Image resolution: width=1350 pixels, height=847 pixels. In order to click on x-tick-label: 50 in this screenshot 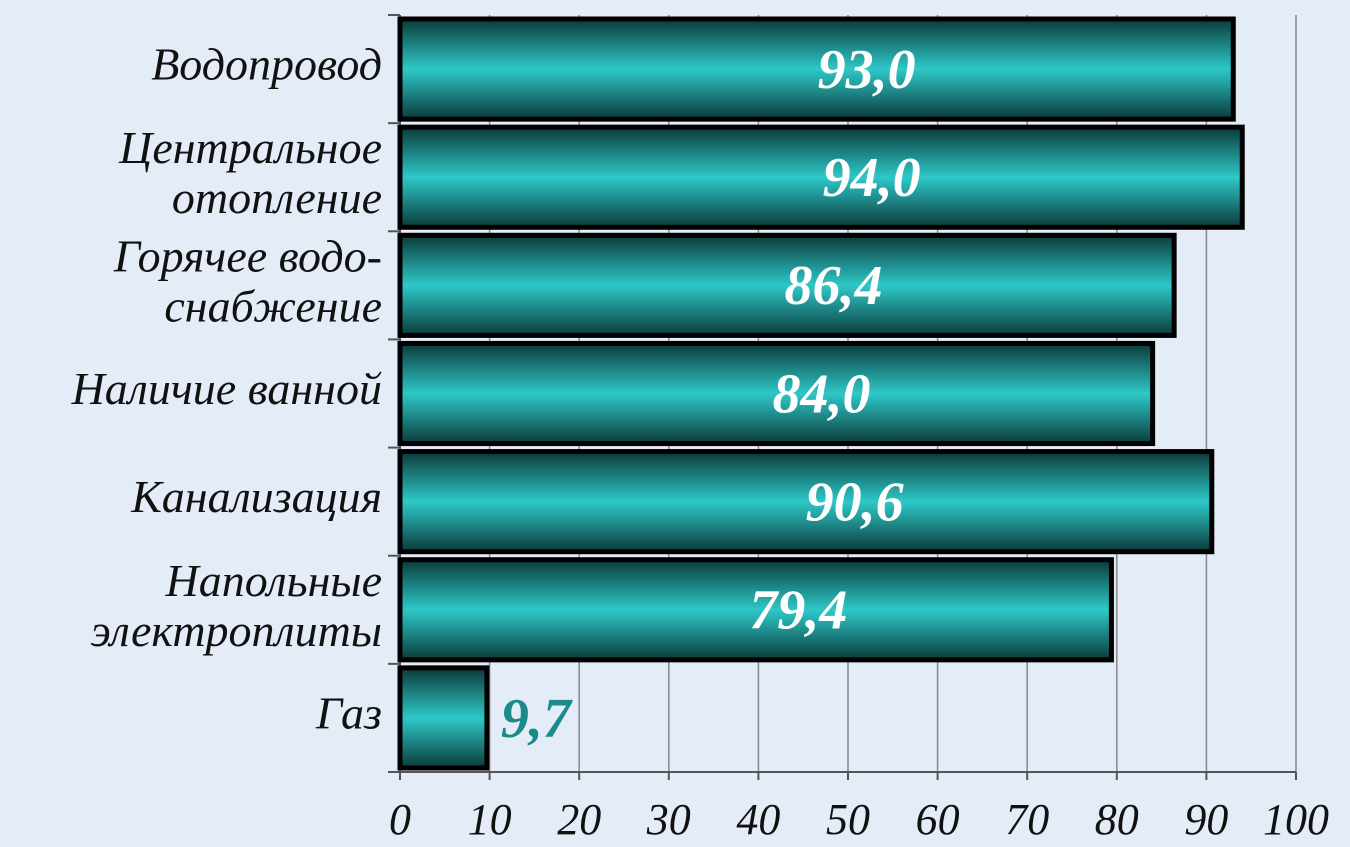, I will do `click(848, 819)`.